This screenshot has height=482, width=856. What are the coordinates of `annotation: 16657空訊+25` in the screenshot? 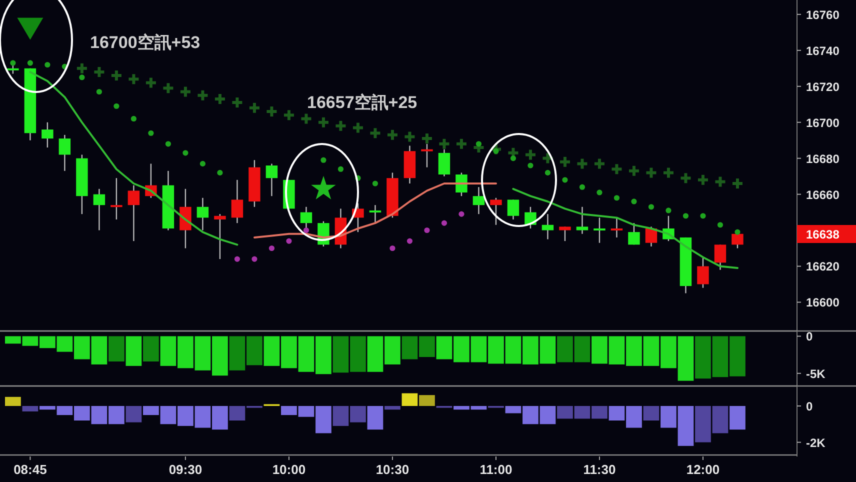 It's located at (362, 102).